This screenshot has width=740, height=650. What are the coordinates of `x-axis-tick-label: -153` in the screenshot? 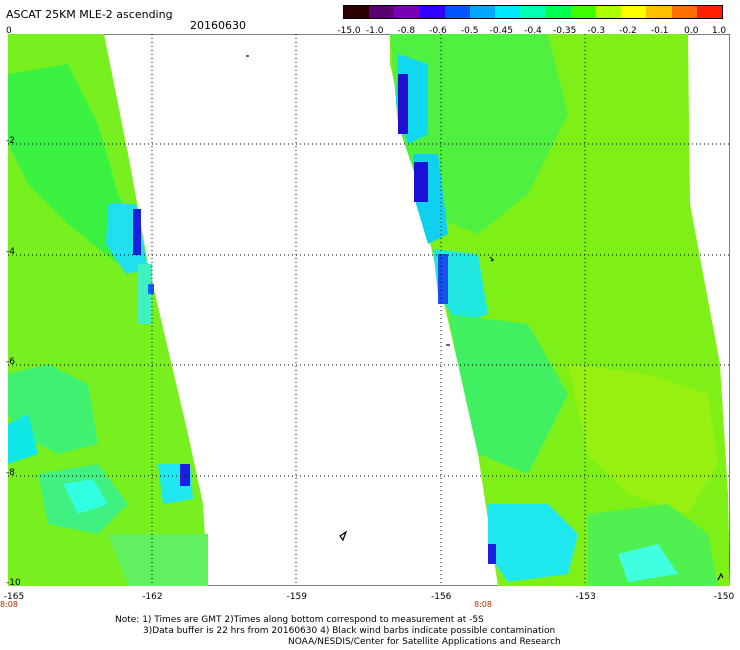 It's located at (585, 597).